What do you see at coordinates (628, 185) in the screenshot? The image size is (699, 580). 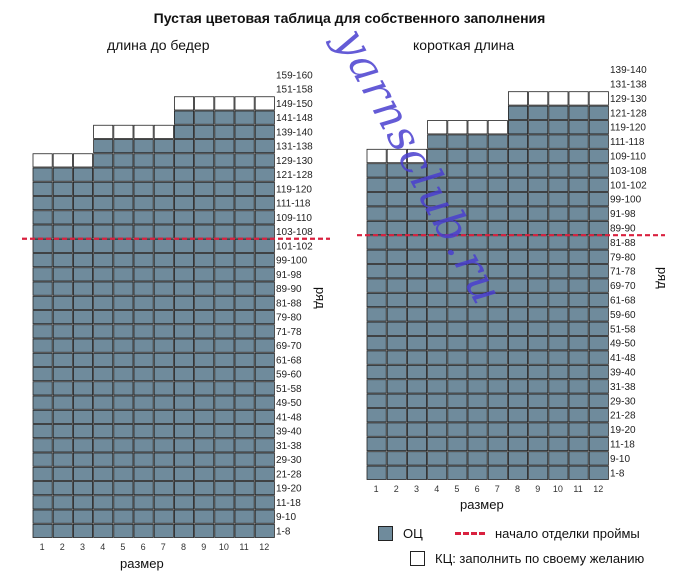 I see `right-chart-row-label: 101-102` at bounding box center [628, 185].